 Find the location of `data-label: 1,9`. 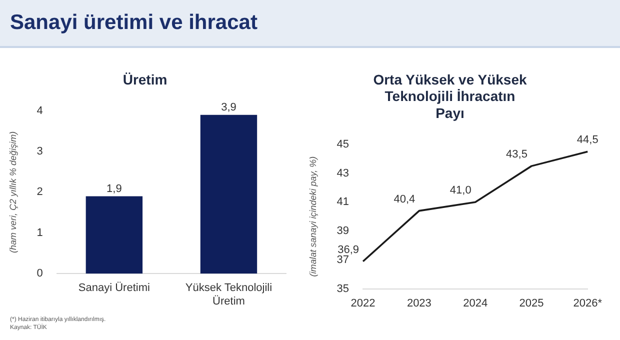

data-label: 1,9 is located at coordinates (114, 188).